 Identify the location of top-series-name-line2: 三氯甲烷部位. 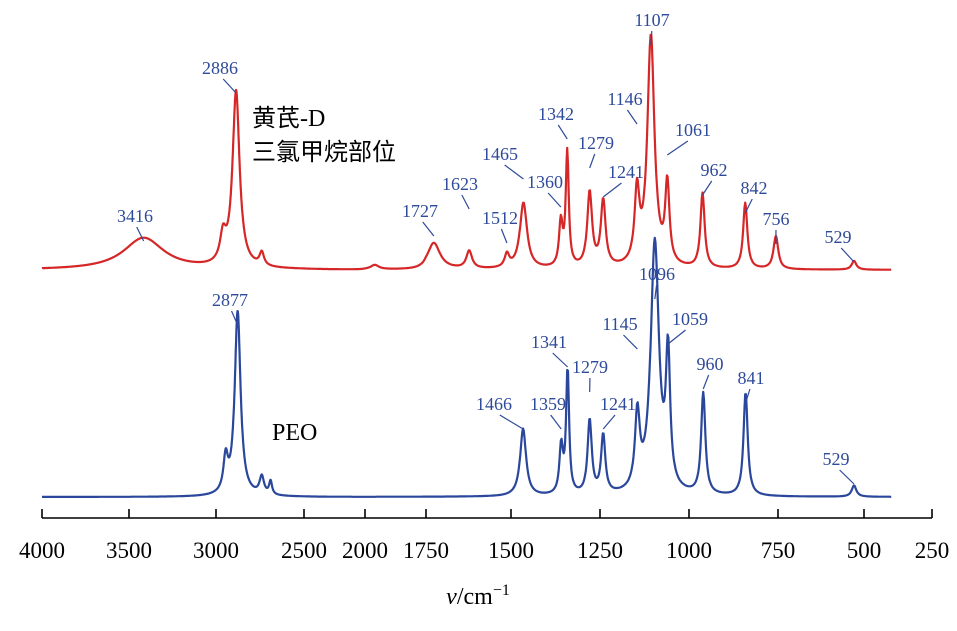
(324, 152).